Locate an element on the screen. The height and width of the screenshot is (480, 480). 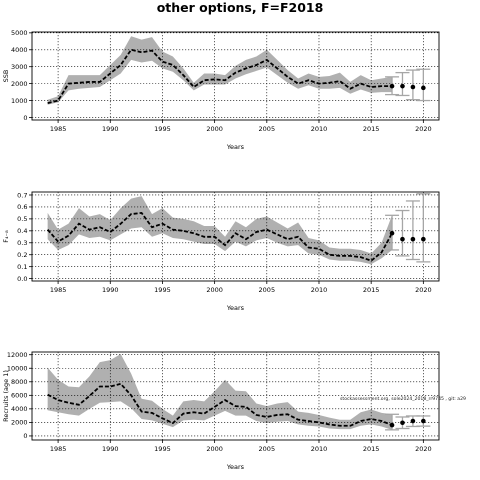
y-tick-label: 0.5 is located at coordinates (22, 219).